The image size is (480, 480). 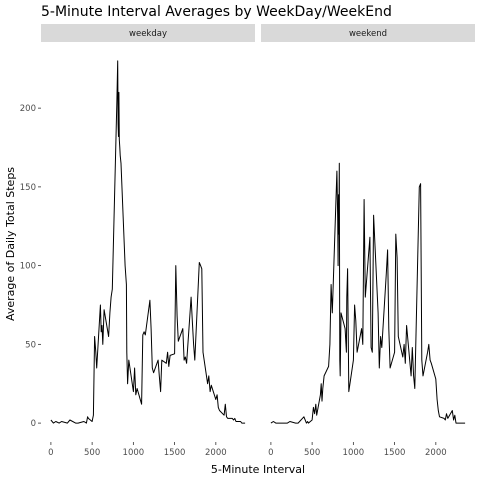 I want to click on y-tick-label: 200, so click(x=28, y=109).